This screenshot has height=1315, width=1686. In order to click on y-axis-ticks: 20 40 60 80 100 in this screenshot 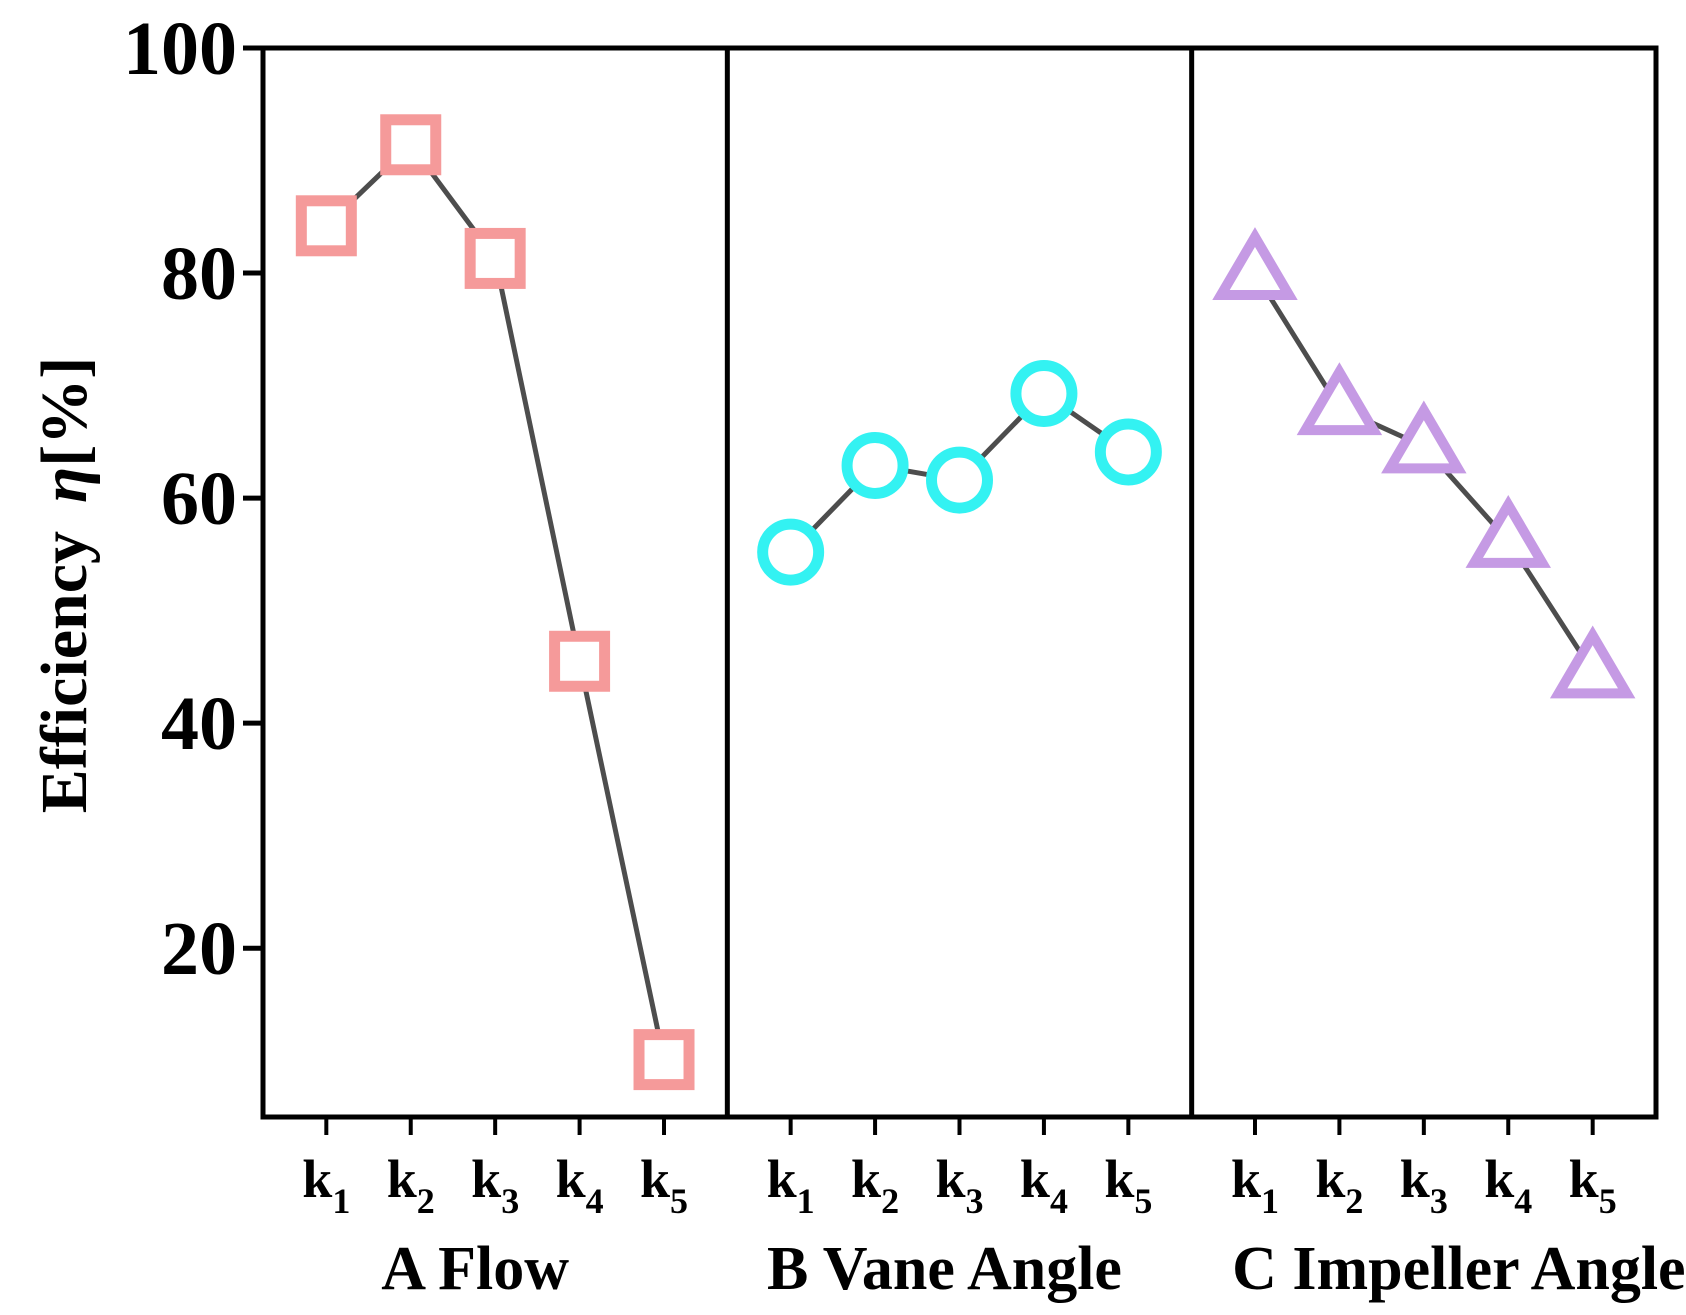, I will do `click(193, 499)`.